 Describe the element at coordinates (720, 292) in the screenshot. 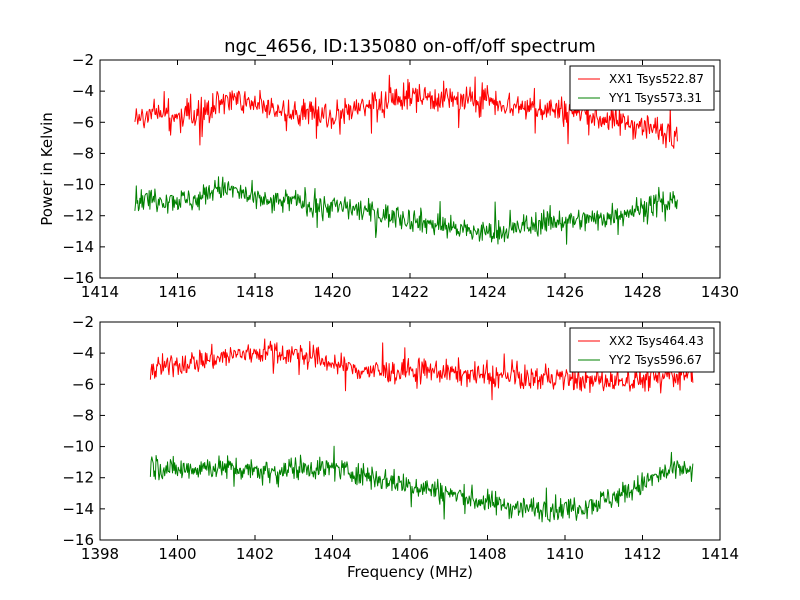

I see `x-tick-label: 1430` at that location.